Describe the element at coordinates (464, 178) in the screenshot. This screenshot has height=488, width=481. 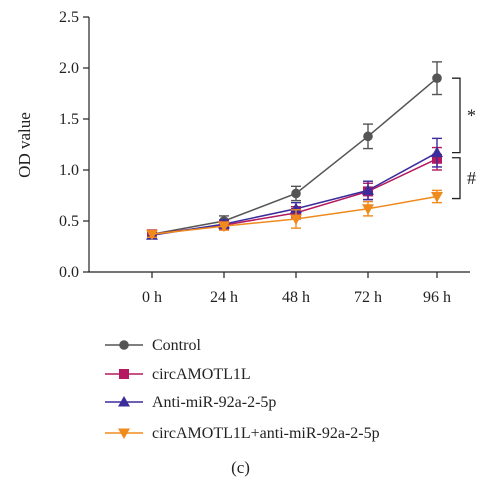
I see `significance-bracket: #` at that location.